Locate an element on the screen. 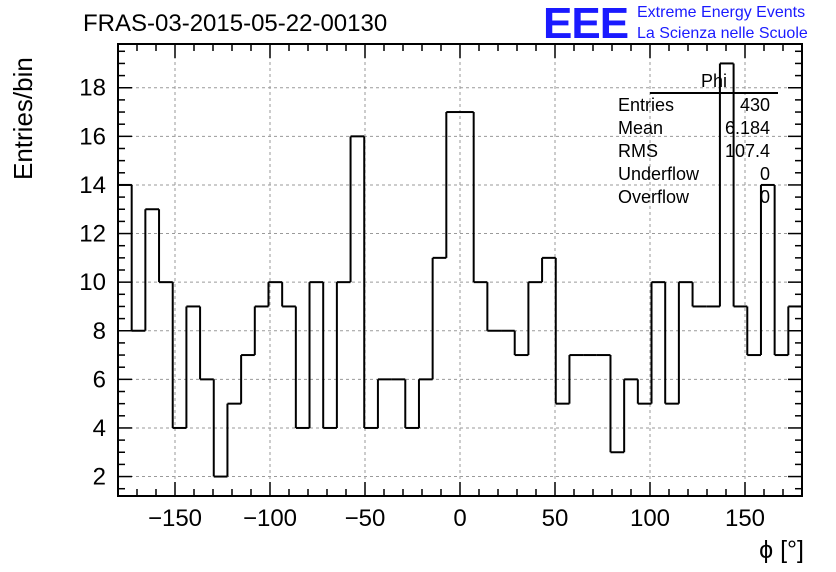 This screenshot has width=836, height=572. y-tick-label: 10 is located at coordinates (92, 282).